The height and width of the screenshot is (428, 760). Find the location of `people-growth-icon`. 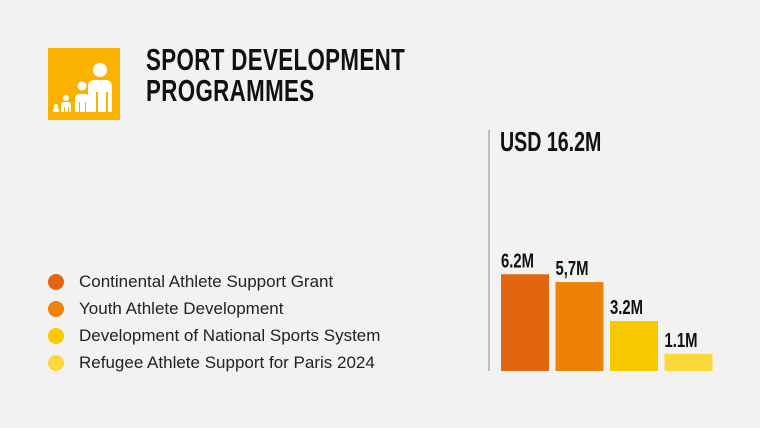

people-growth-icon is located at coordinates (84, 84).